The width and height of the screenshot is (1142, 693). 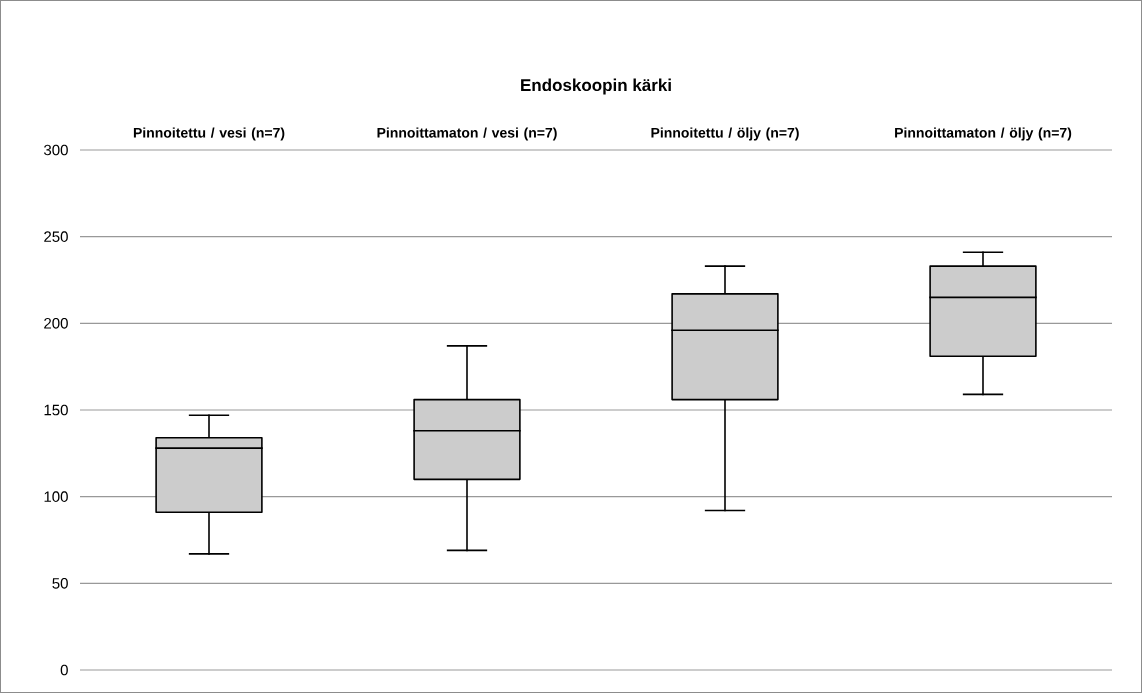 I want to click on y-tick-label: 100, so click(x=56, y=496).